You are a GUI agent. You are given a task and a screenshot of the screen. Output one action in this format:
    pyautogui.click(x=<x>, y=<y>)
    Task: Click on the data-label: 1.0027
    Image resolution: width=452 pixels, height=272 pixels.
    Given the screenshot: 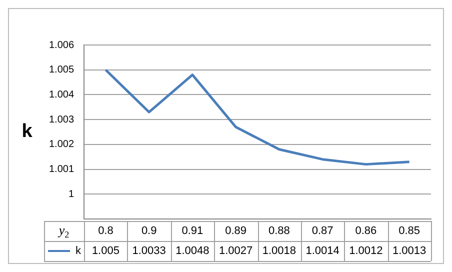 What is the action you would take?
    pyautogui.click(x=236, y=251)
    